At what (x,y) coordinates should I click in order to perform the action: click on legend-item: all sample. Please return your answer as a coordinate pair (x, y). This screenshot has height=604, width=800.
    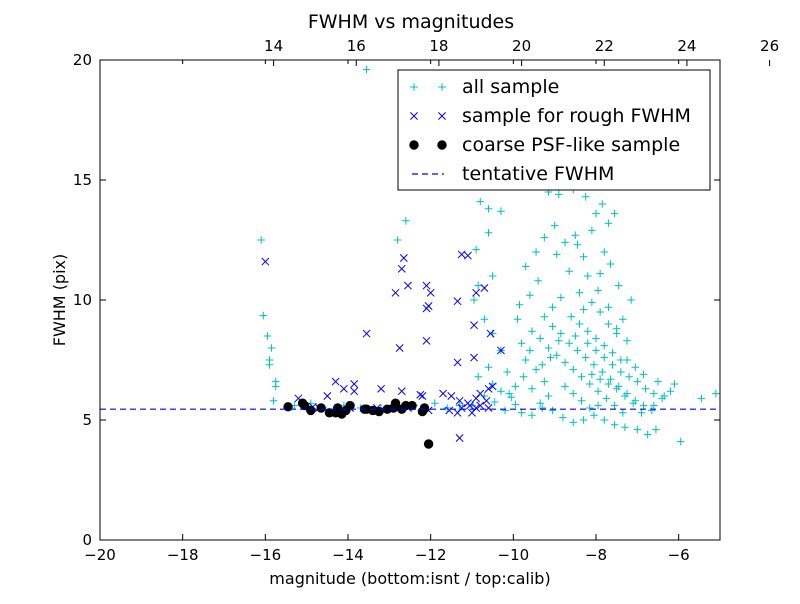
    Looking at the image, I should click on (484, 87).